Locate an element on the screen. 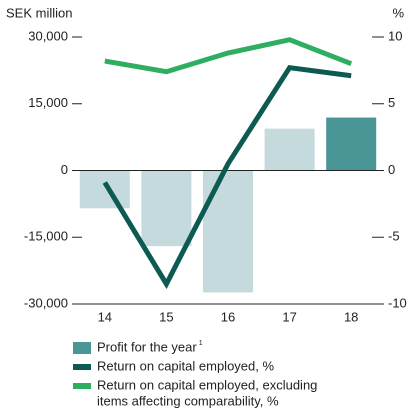  y2-tick-label: 0 is located at coordinates (391, 169).